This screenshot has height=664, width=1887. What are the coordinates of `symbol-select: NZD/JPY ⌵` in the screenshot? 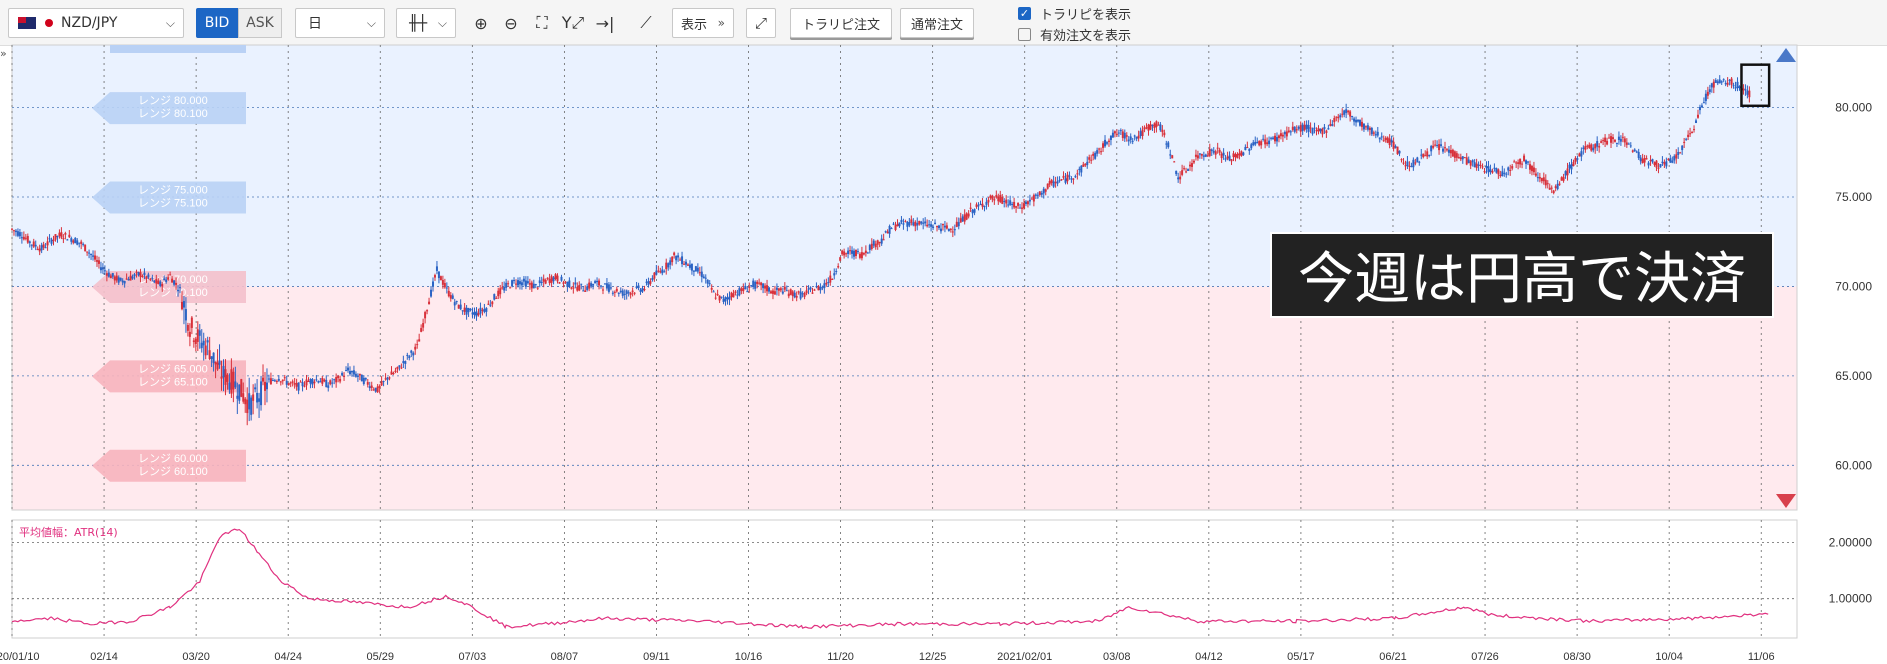 It's located at (96, 23).